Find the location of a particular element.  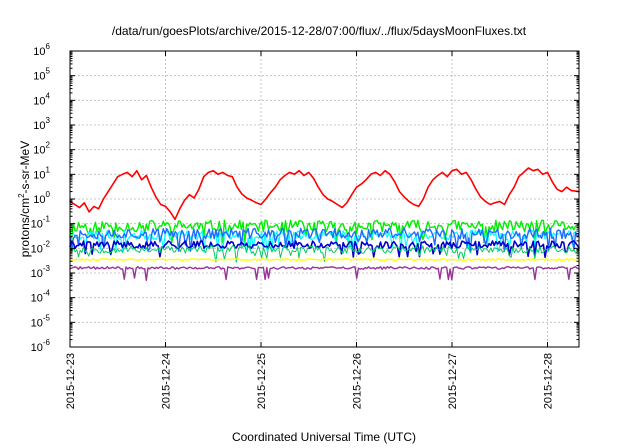

x-tick-label: 2015-12-26 is located at coordinates (357, 381).